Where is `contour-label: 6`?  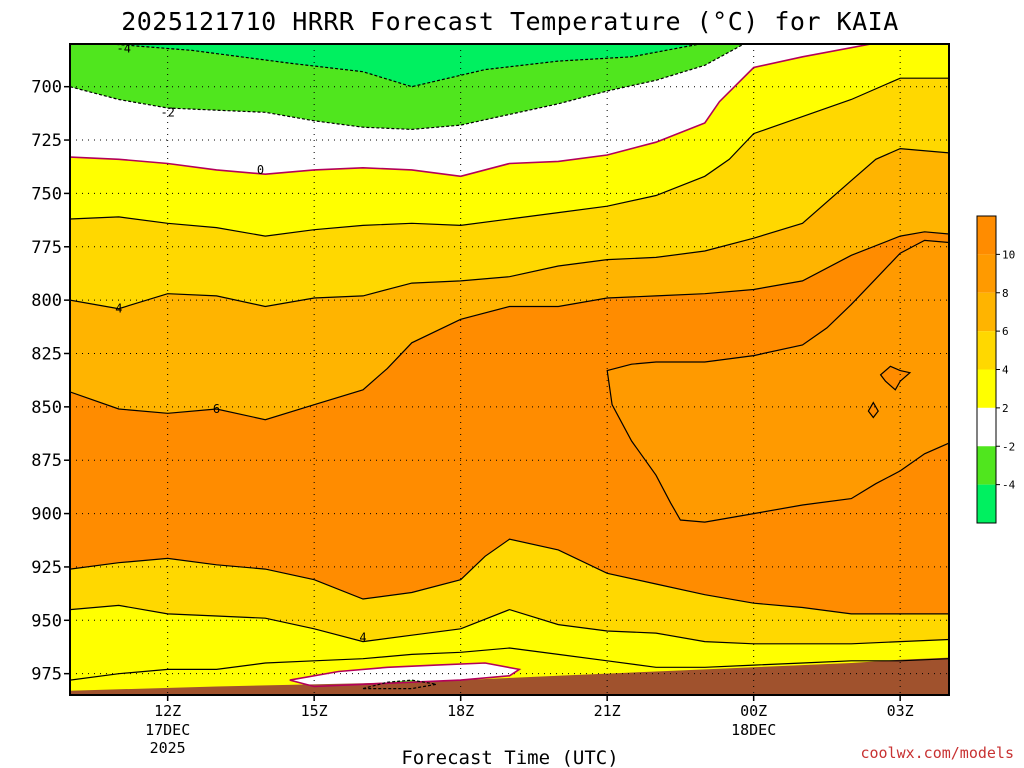 contour-label: 6 is located at coordinates (216, 409).